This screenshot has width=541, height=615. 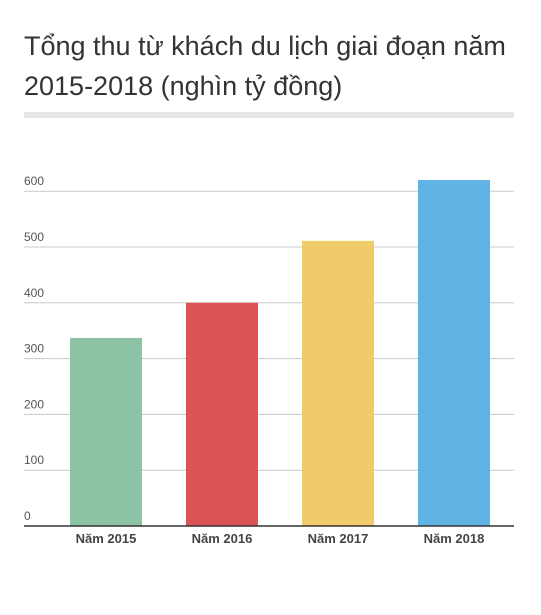 What do you see at coordinates (34, 293) in the screenshot?
I see `y-tick-label-400: 400` at bounding box center [34, 293].